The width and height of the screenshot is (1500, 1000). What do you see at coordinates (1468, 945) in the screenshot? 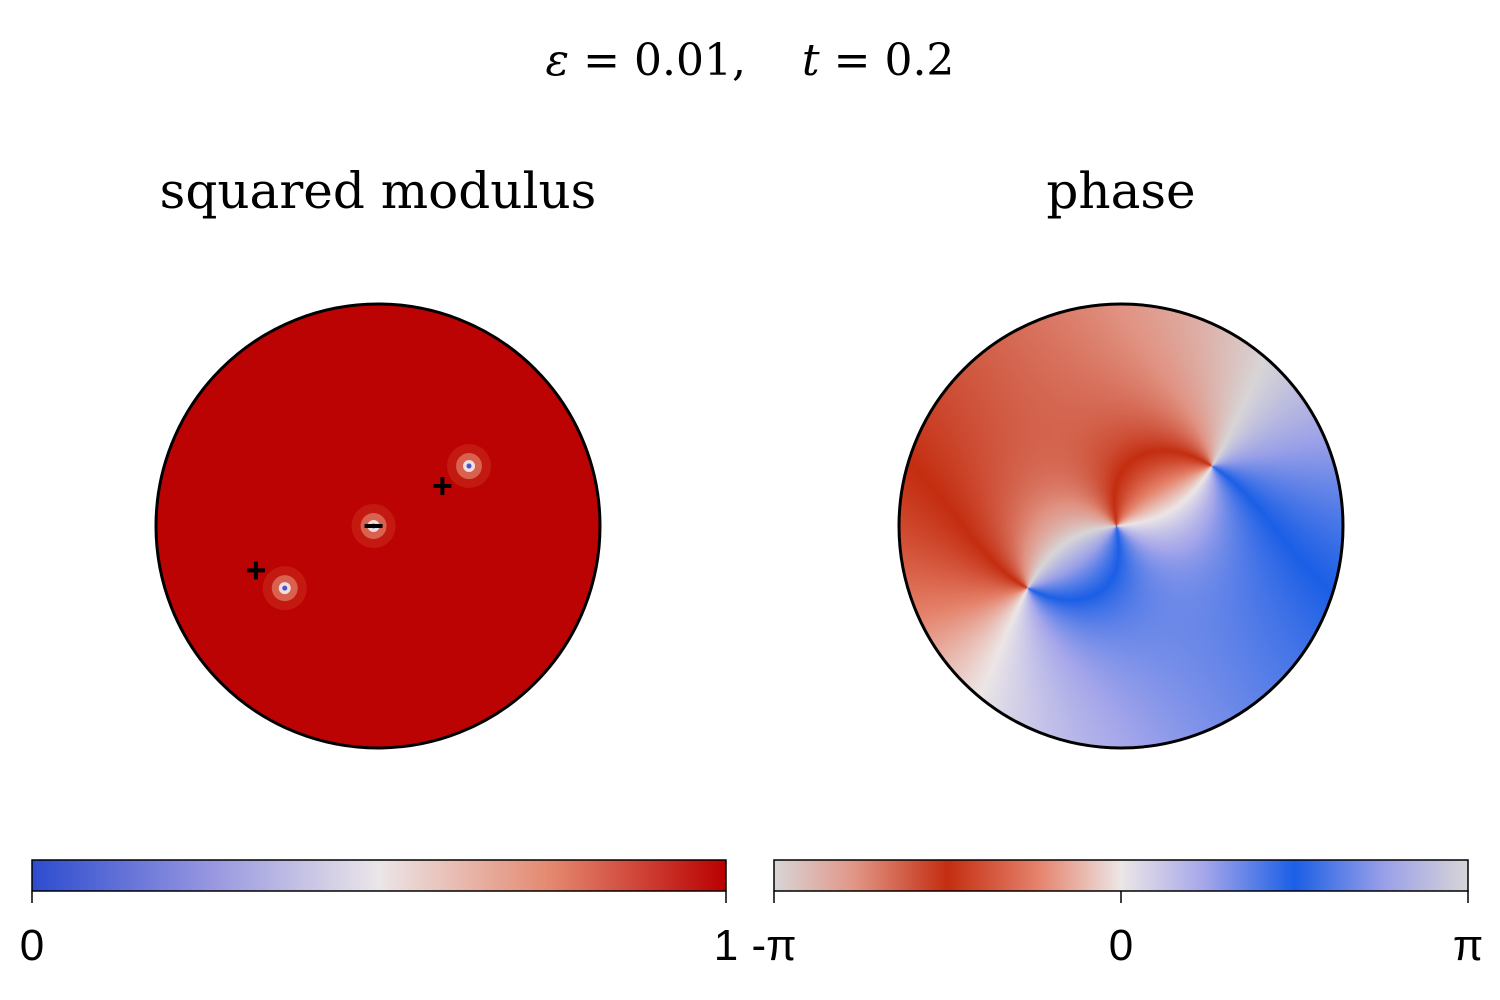
I see `colorbar-phase-tick-label: π` at bounding box center [1468, 945].